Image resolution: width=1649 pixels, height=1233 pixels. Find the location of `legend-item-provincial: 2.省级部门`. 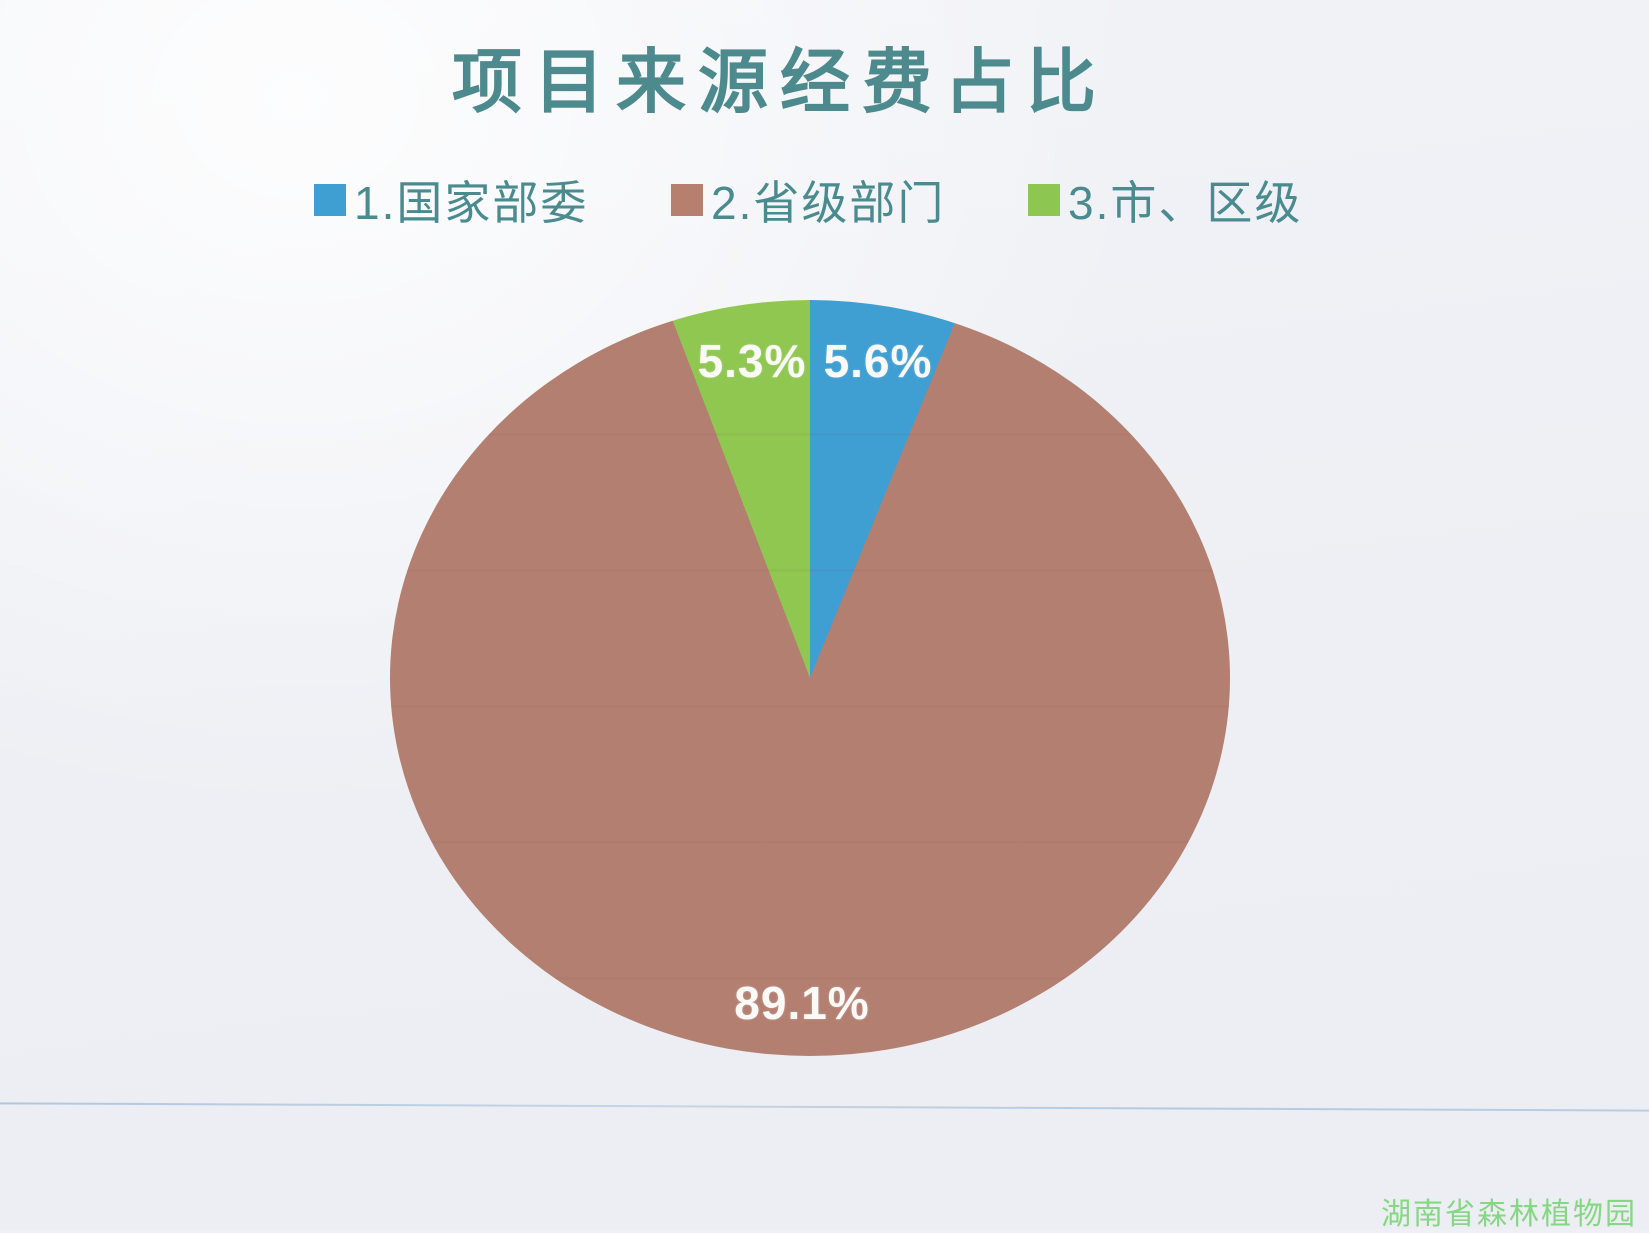

legend-item-provincial: 2.省级部门 is located at coordinates (808, 200).